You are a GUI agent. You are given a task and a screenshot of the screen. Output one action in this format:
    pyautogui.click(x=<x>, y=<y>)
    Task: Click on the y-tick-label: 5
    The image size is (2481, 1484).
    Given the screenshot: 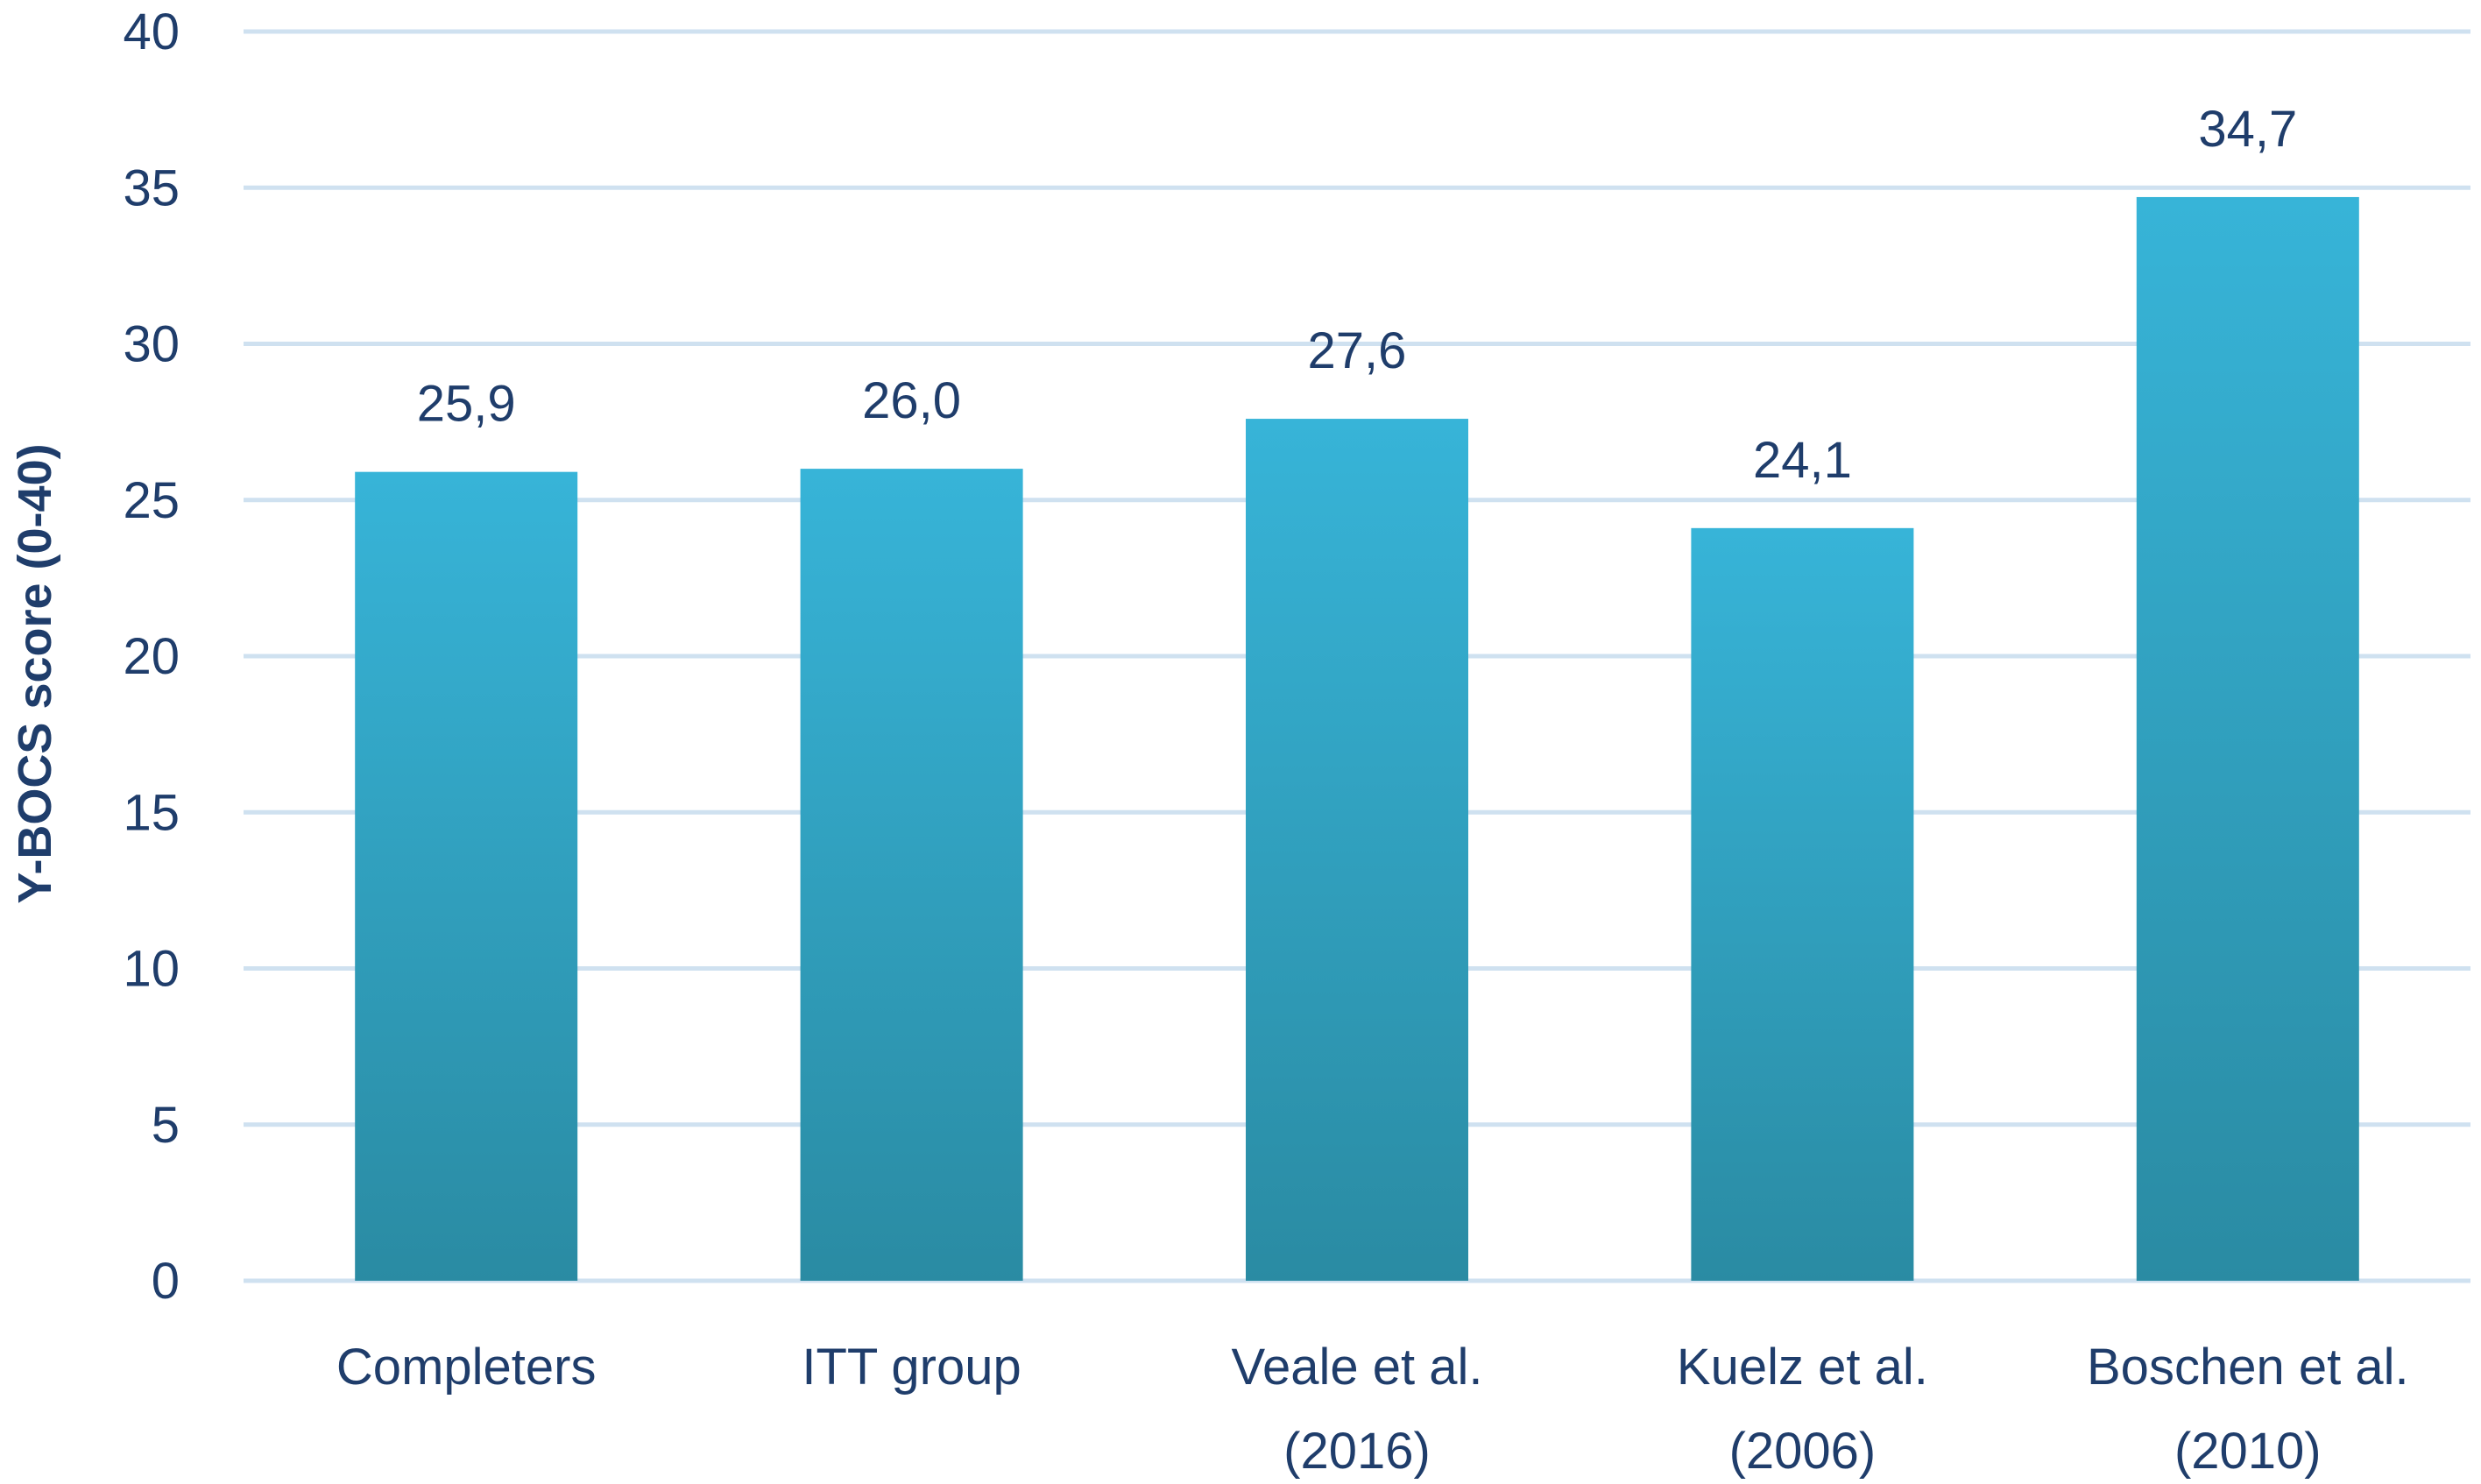 What is the action you would take?
    pyautogui.click(x=166, y=1125)
    